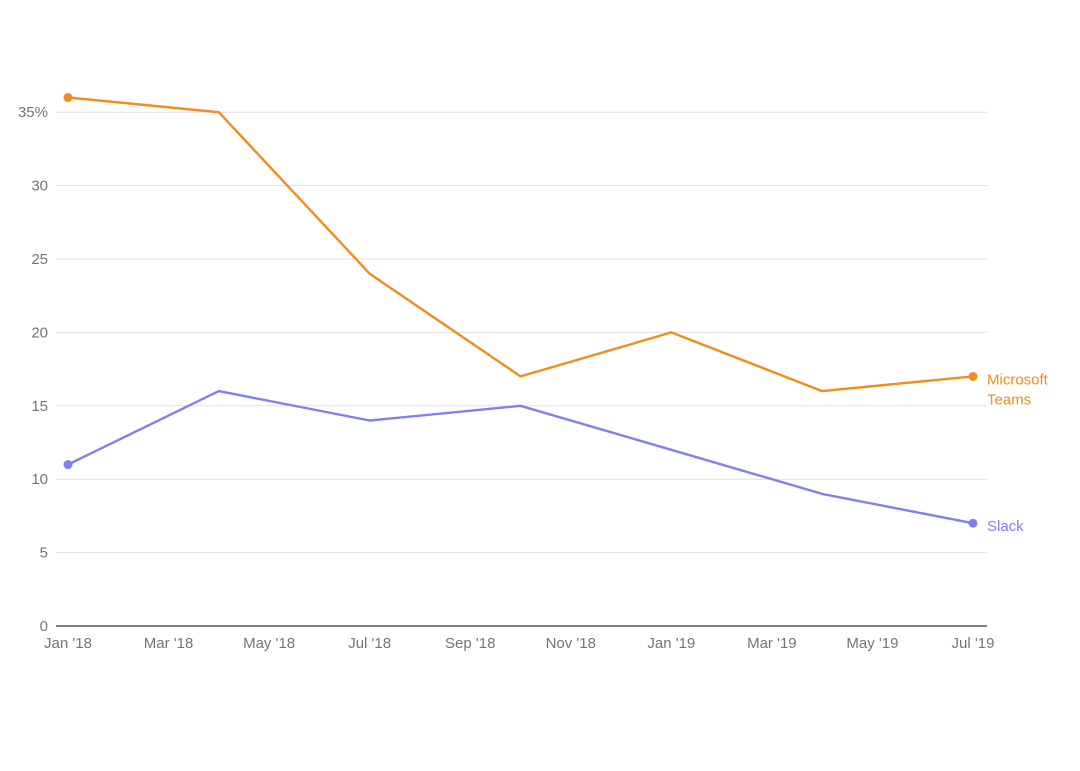 The image size is (1080, 771). Describe the element at coordinates (68, 643) in the screenshot. I see `x-tick-label: Jan '18` at that location.